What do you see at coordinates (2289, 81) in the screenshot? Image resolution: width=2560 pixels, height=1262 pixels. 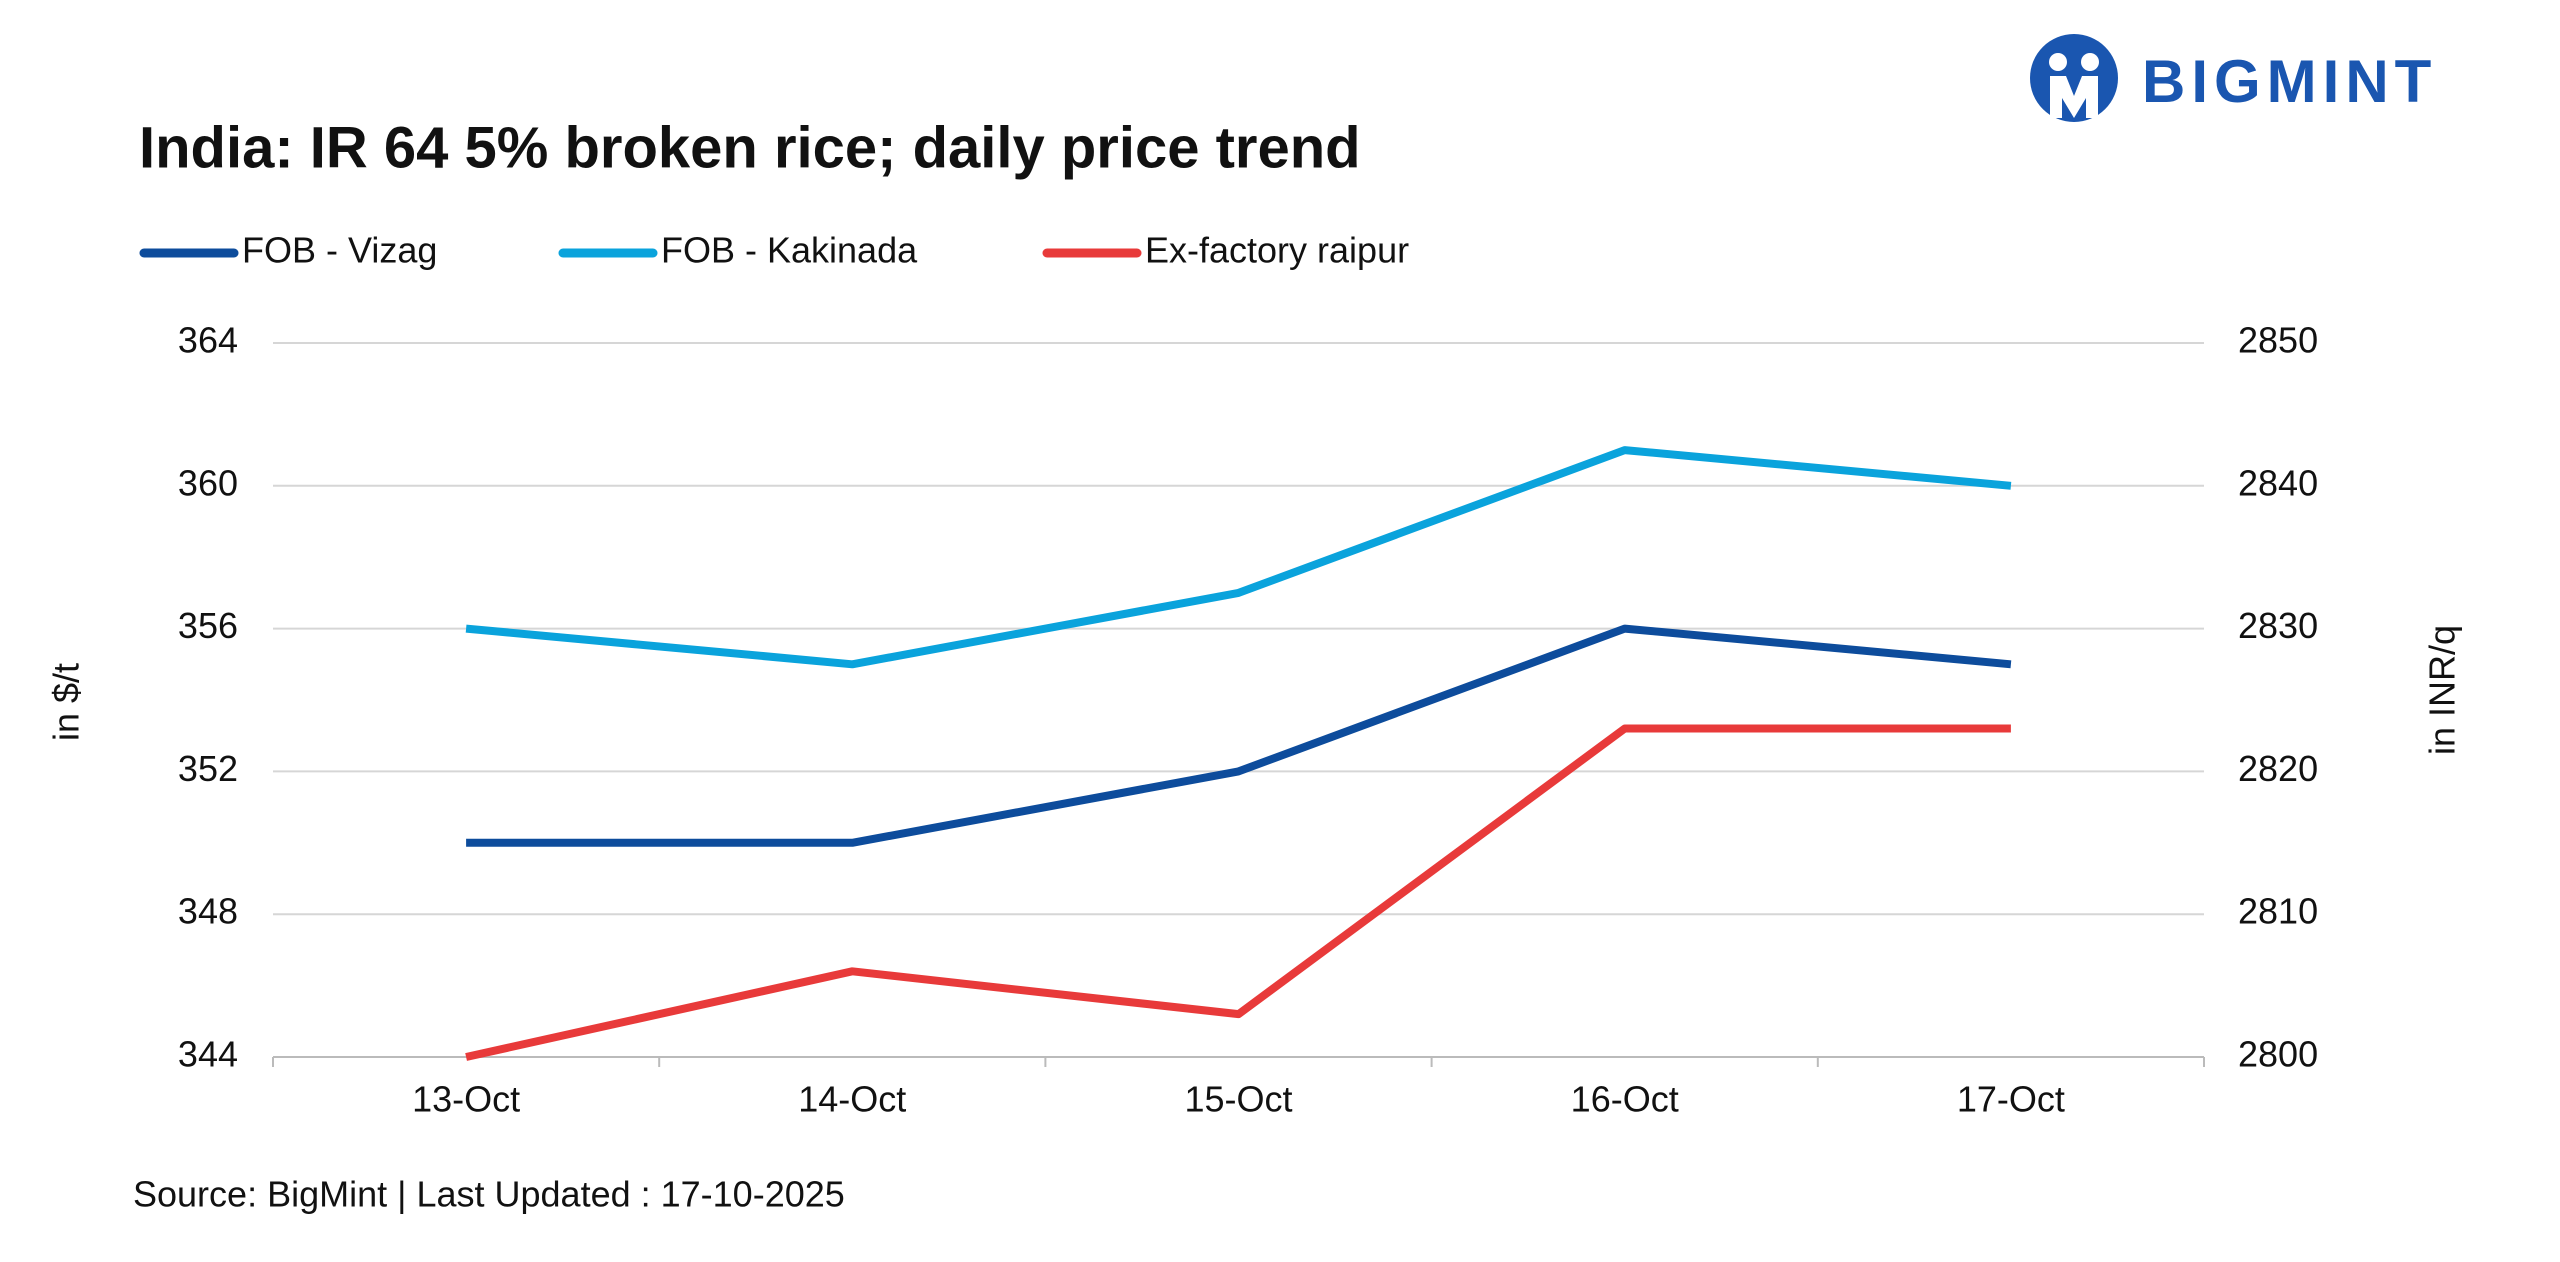 I see `logo-text: BIGMINT` at bounding box center [2289, 81].